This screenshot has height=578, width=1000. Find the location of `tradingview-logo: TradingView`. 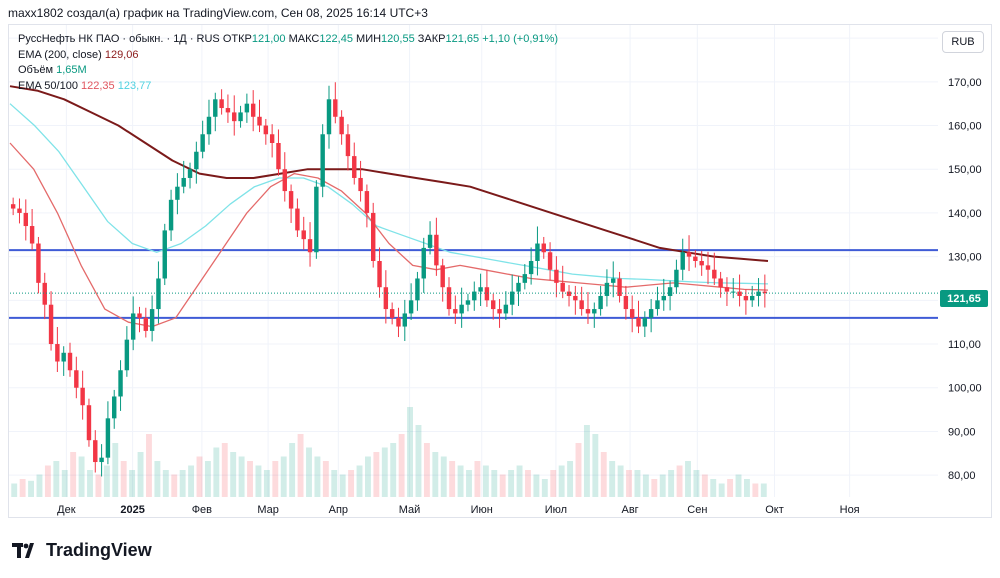

tradingview-logo: TradingView is located at coordinates (82, 550).